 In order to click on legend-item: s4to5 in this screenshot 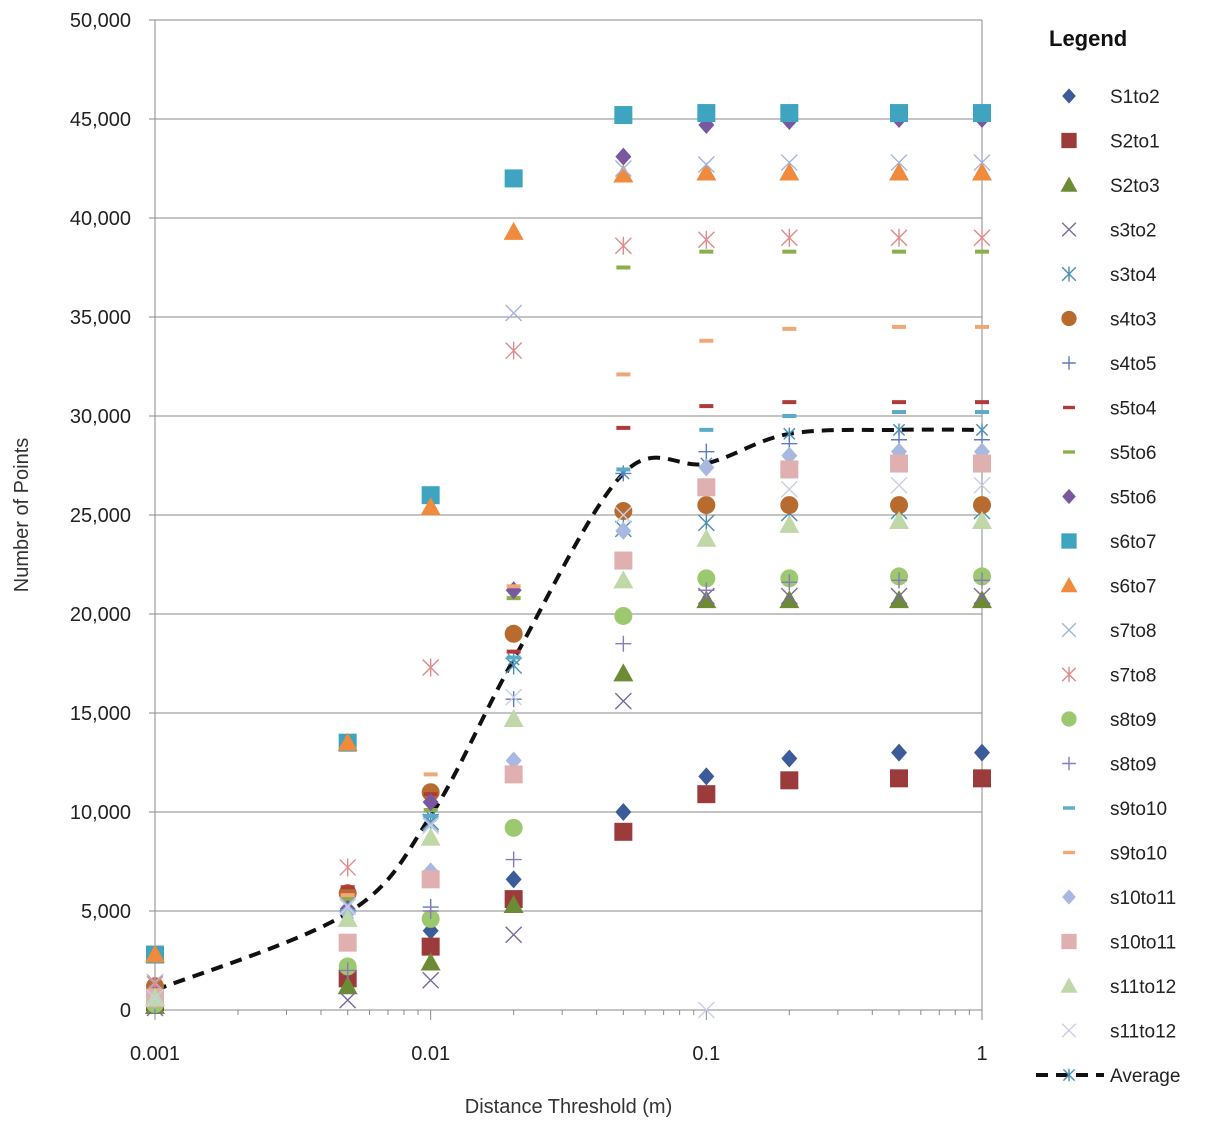, I will do `click(1109, 364)`.